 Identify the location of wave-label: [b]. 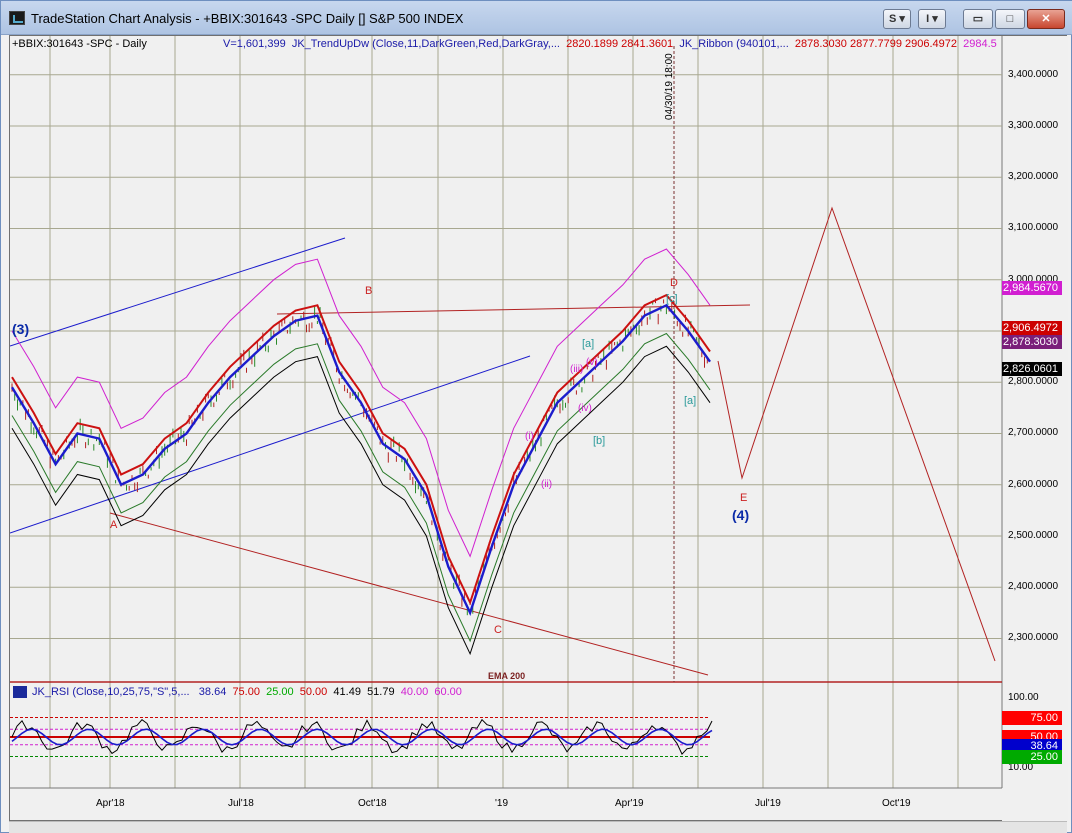
(599, 441).